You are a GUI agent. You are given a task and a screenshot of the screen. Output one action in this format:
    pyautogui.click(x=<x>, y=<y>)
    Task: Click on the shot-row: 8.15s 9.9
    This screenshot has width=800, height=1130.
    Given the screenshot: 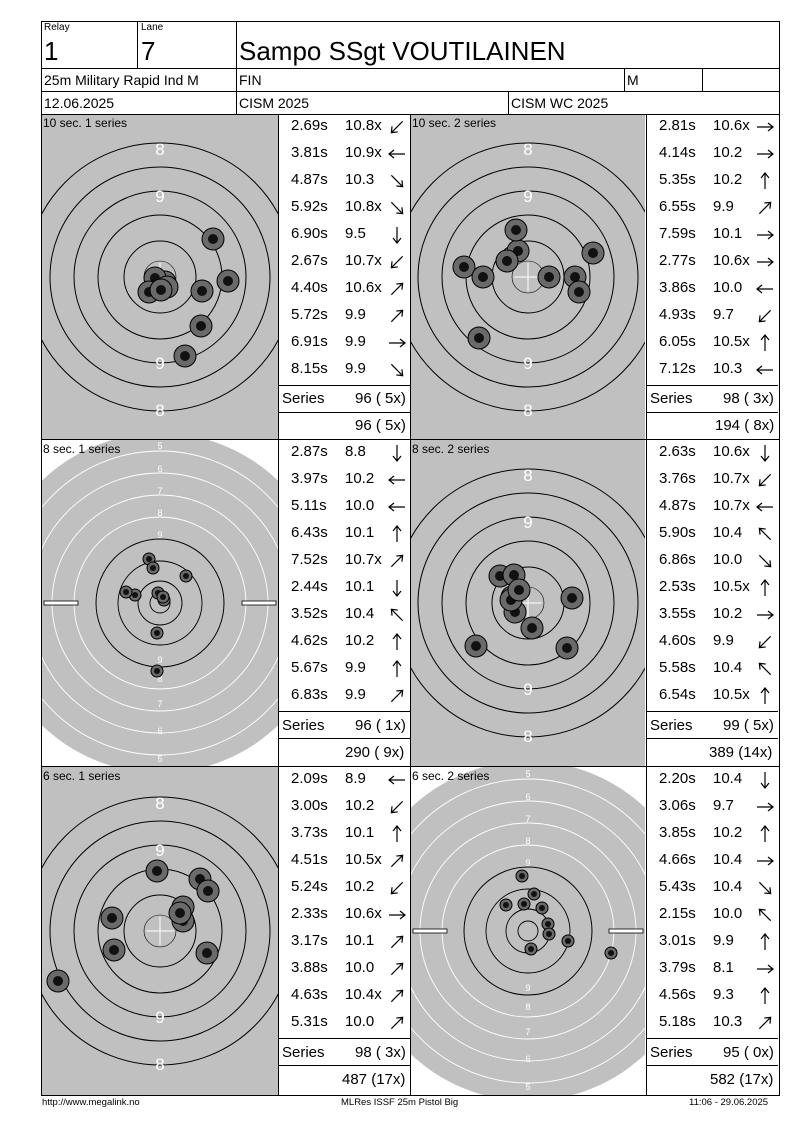 What is the action you would take?
    pyautogui.click(x=345, y=370)
    